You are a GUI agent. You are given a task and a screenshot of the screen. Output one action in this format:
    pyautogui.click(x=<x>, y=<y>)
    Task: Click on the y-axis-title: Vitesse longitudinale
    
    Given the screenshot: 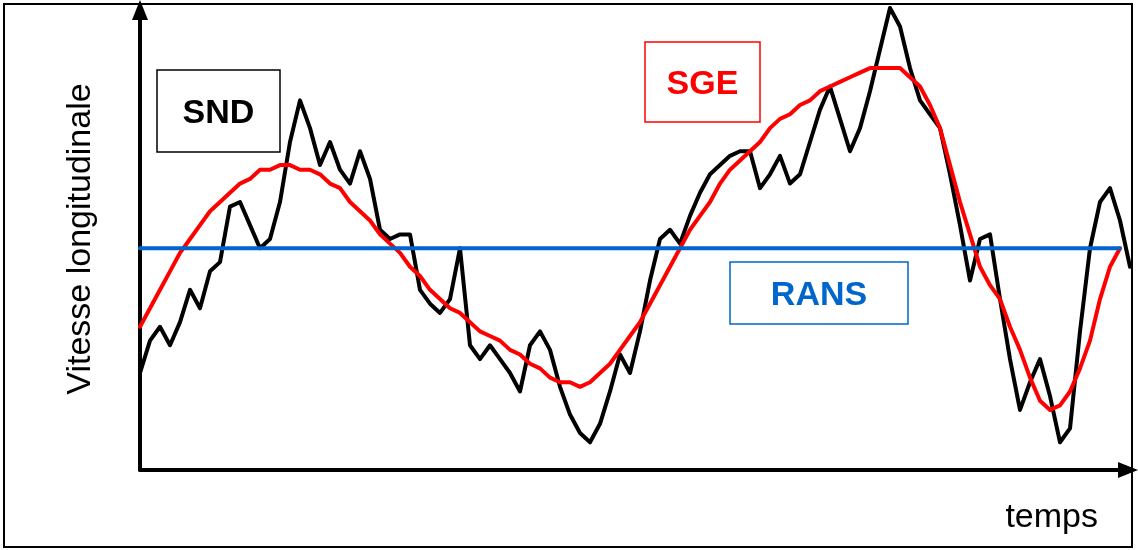 What is the action you would take?
    pyautogui.click(x=78, y=239)
    